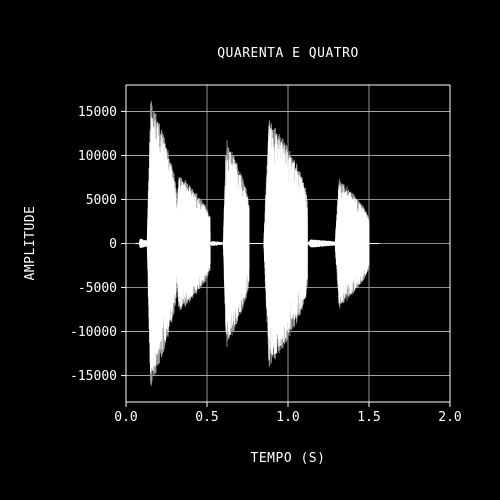 Image resolution: width=500 pixels, height=500 pixels. What do you see at coordinates (30, 243) in the screenshot?
I see `y-axis-label: AMPLITUDE` at bounding box center [30, 243].